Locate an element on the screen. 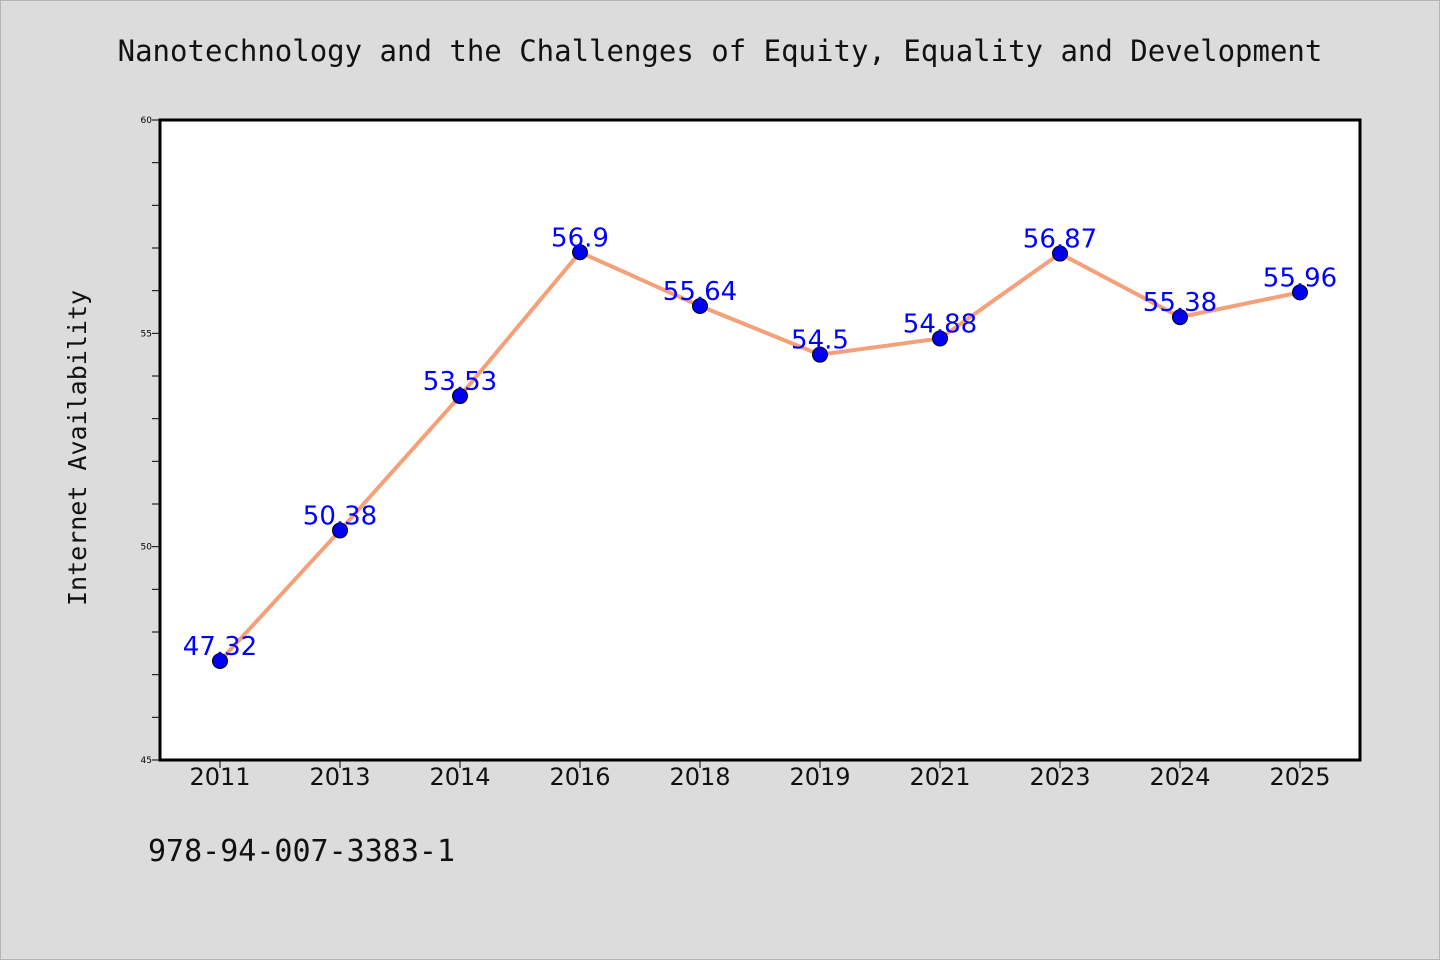 Image resolution: width=1440 pixels, height=960 pixels. x-tick-label: 2021 is located at coordinates (939, 777).